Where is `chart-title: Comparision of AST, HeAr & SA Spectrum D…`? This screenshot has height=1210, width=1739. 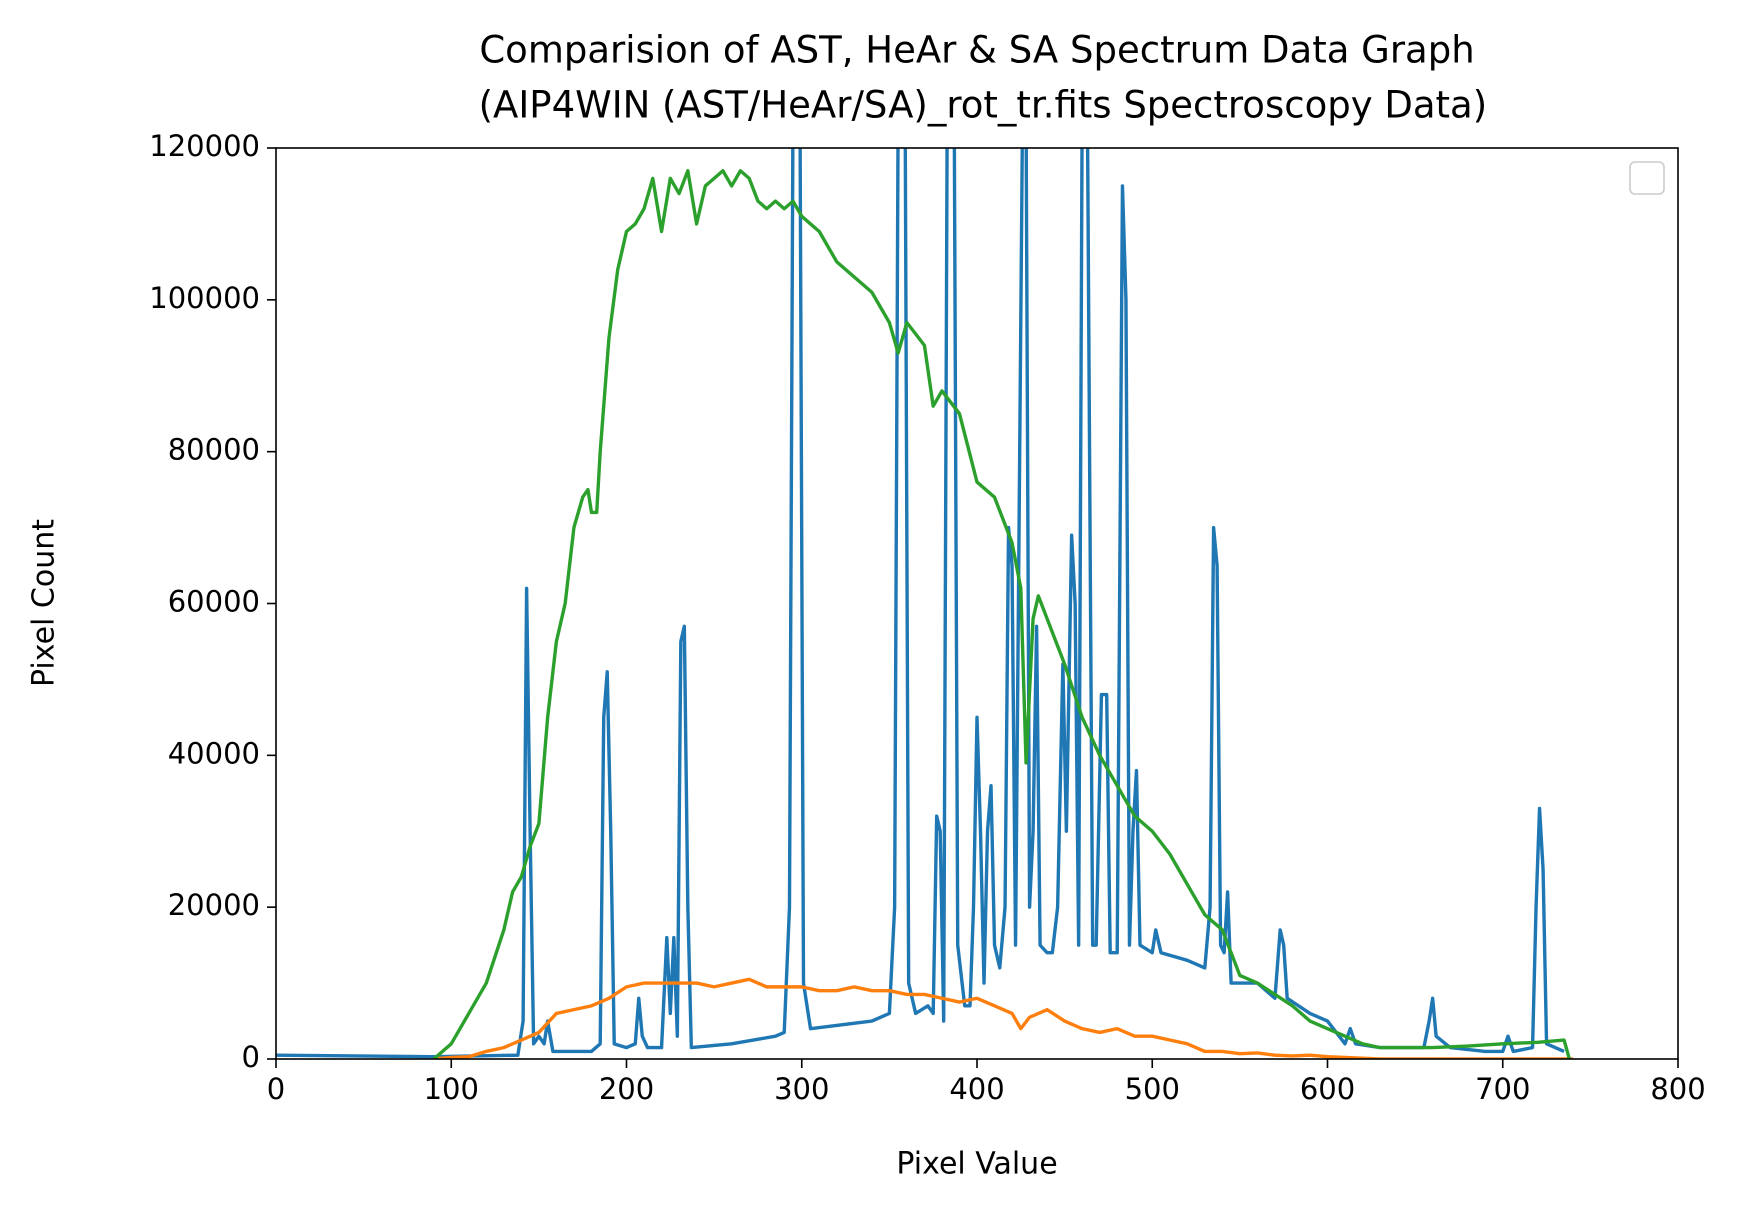 chart-title: Comparision of AST, HeAr & SA Spectrum D… is located at coordinates (976, 50).